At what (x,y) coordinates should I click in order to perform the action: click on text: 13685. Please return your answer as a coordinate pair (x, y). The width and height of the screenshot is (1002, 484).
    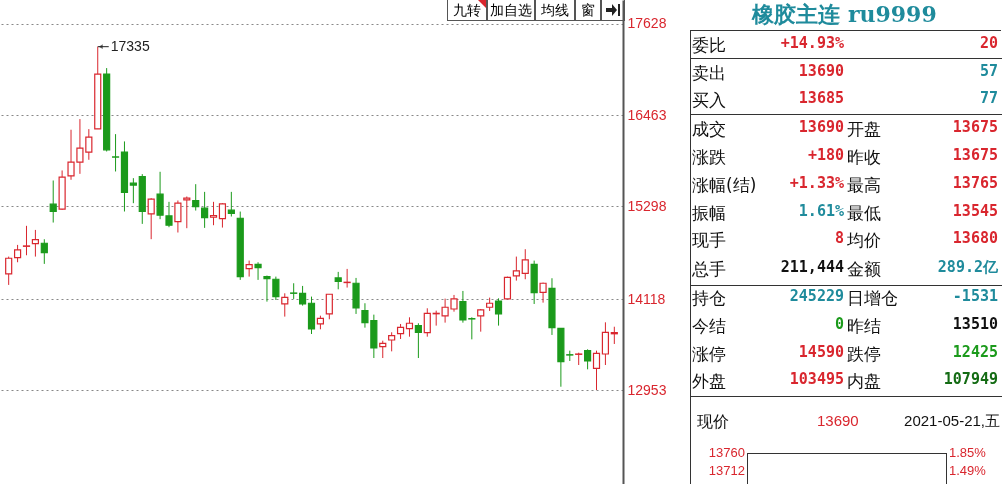
    Looking at the image, I should click on (821, 98).